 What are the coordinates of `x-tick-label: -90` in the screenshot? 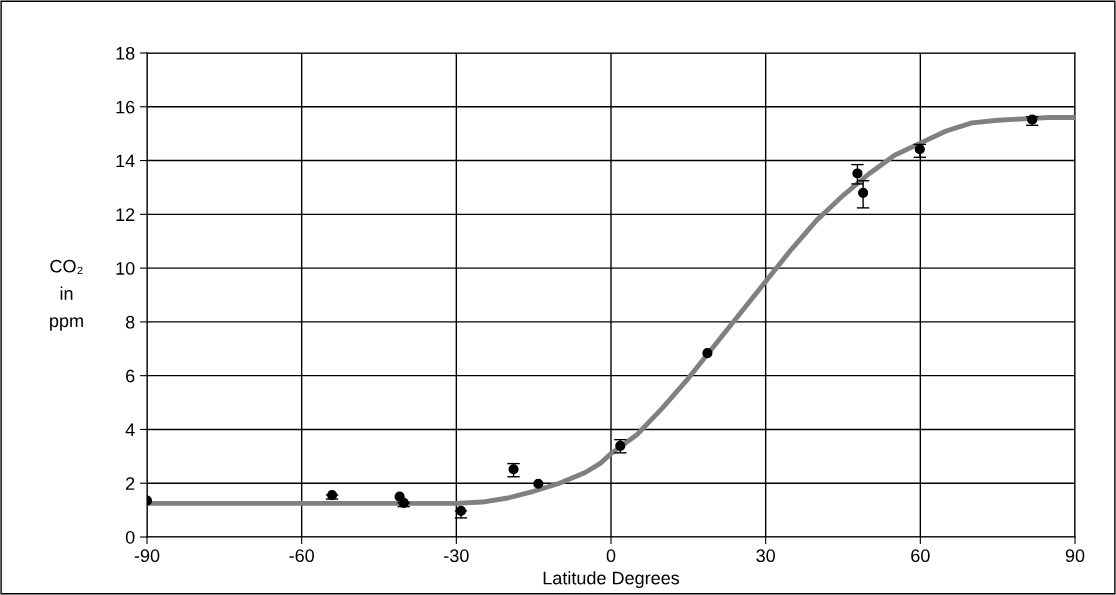 It's located at (147, 556).